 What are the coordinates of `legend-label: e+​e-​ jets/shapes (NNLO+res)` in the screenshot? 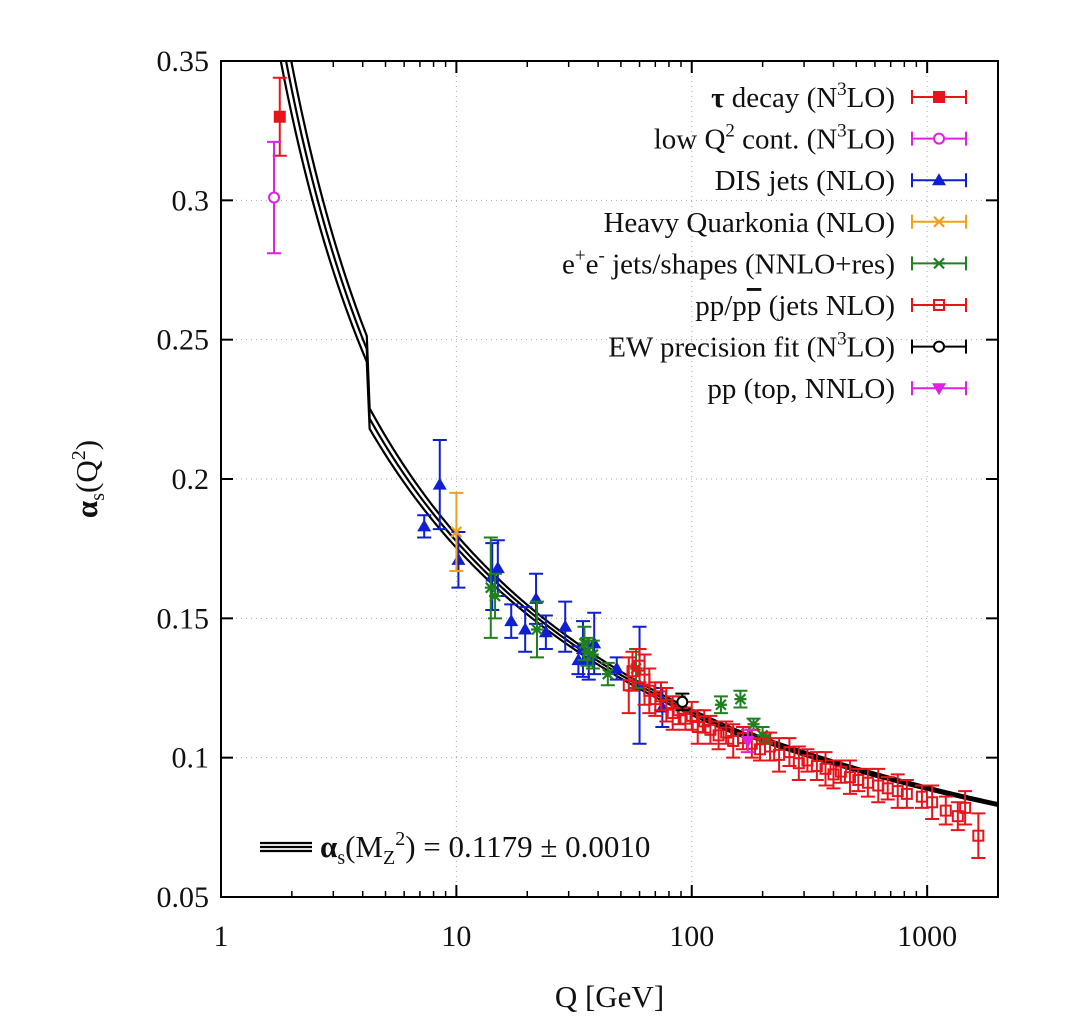 It's located at (728, 262).